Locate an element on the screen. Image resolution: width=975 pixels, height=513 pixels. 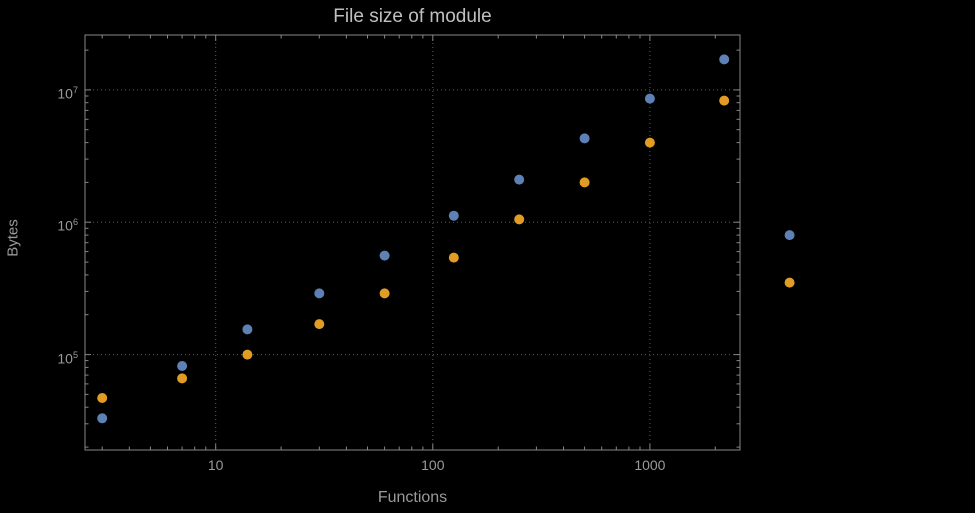
x-tick-label: 10 is located at coordinates (215, 465).